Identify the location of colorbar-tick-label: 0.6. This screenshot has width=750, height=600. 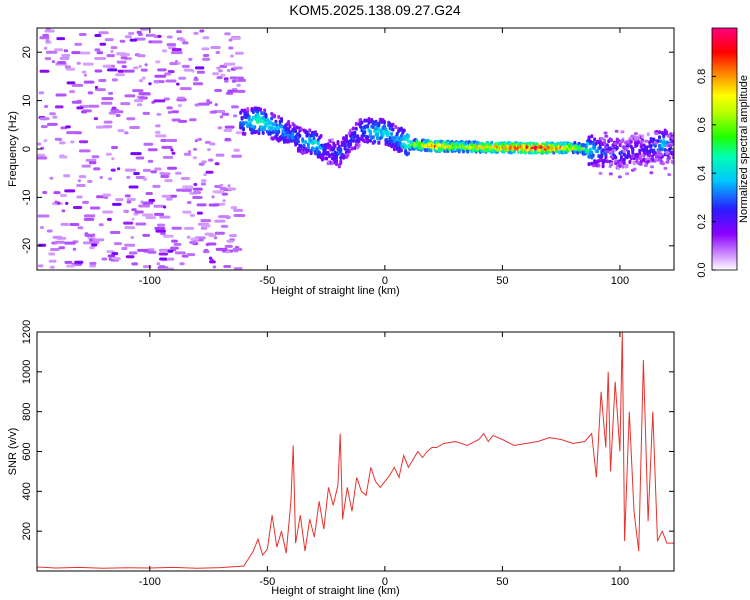
(702, 124).